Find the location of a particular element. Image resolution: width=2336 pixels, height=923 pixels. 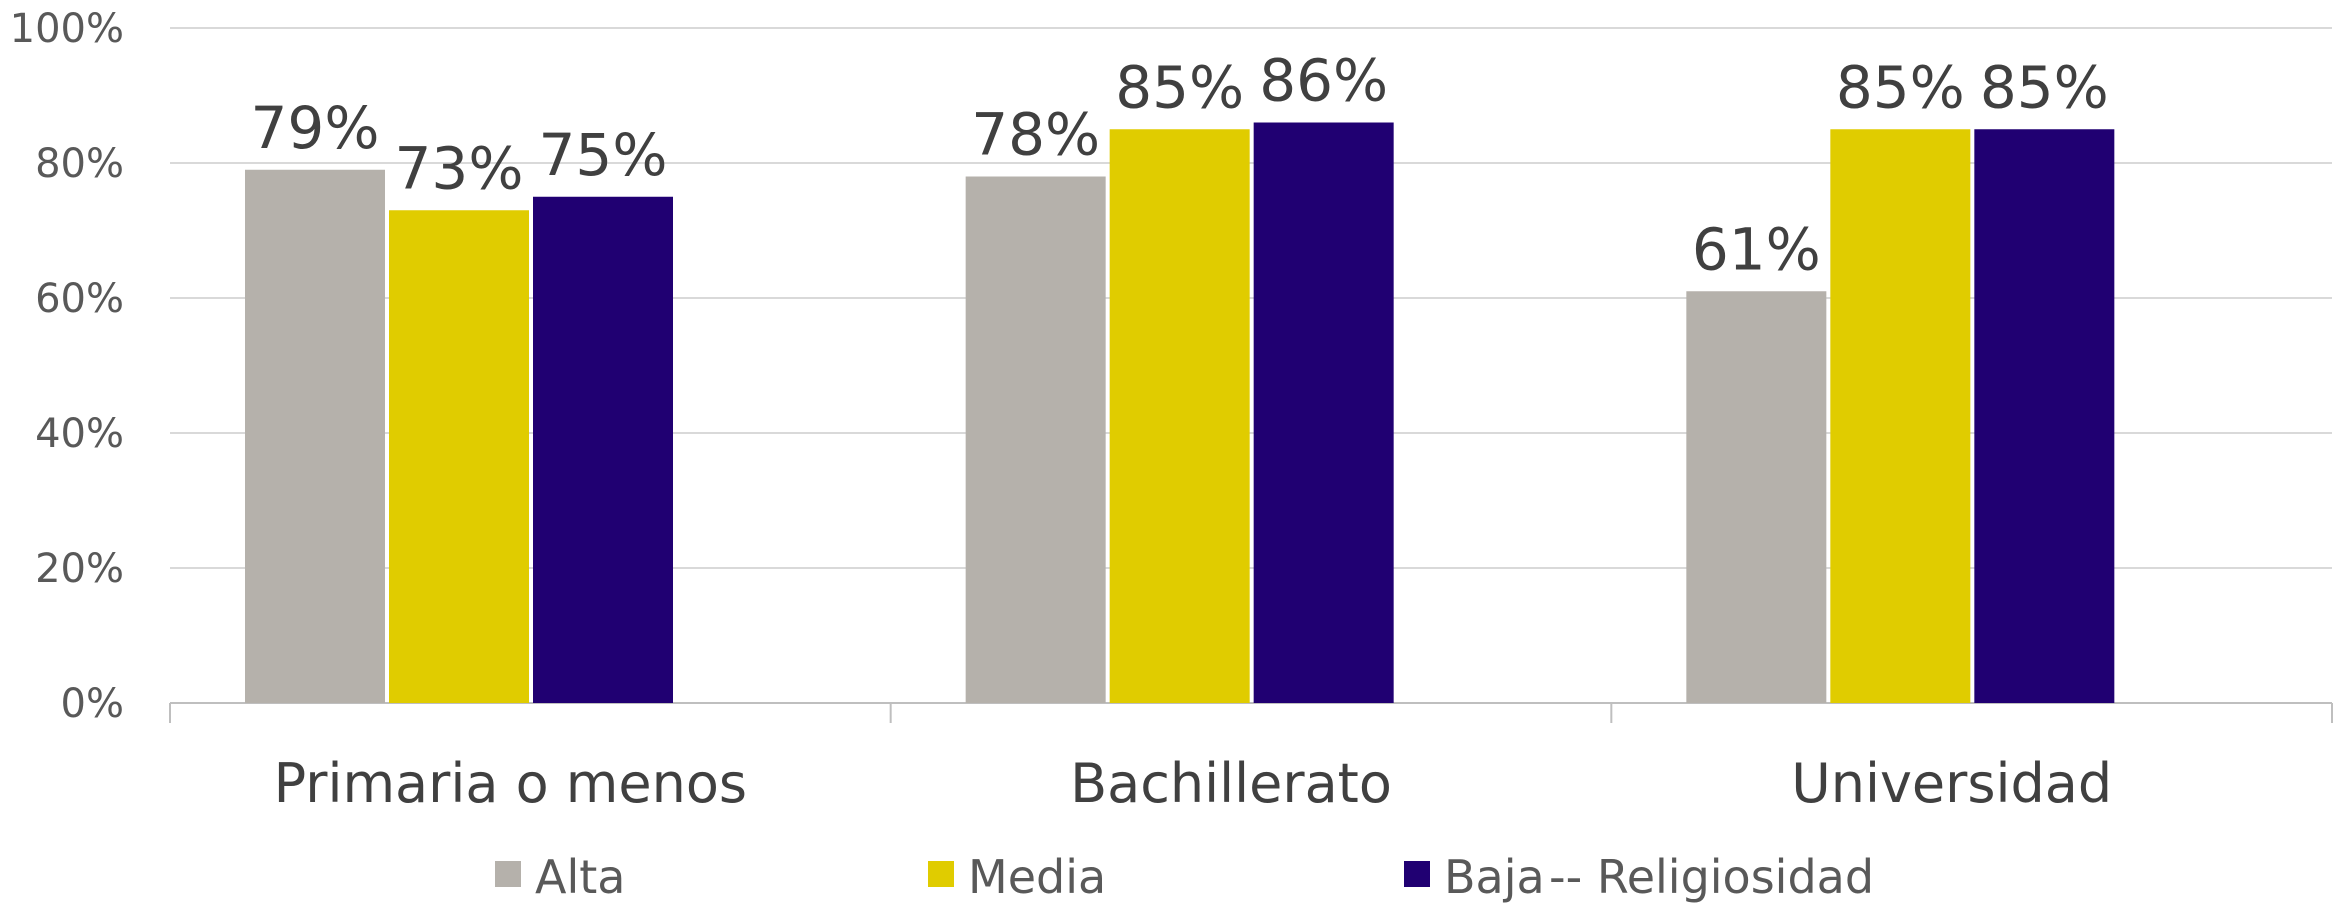

data-label: 86% is located at coordinates (1323, 81).